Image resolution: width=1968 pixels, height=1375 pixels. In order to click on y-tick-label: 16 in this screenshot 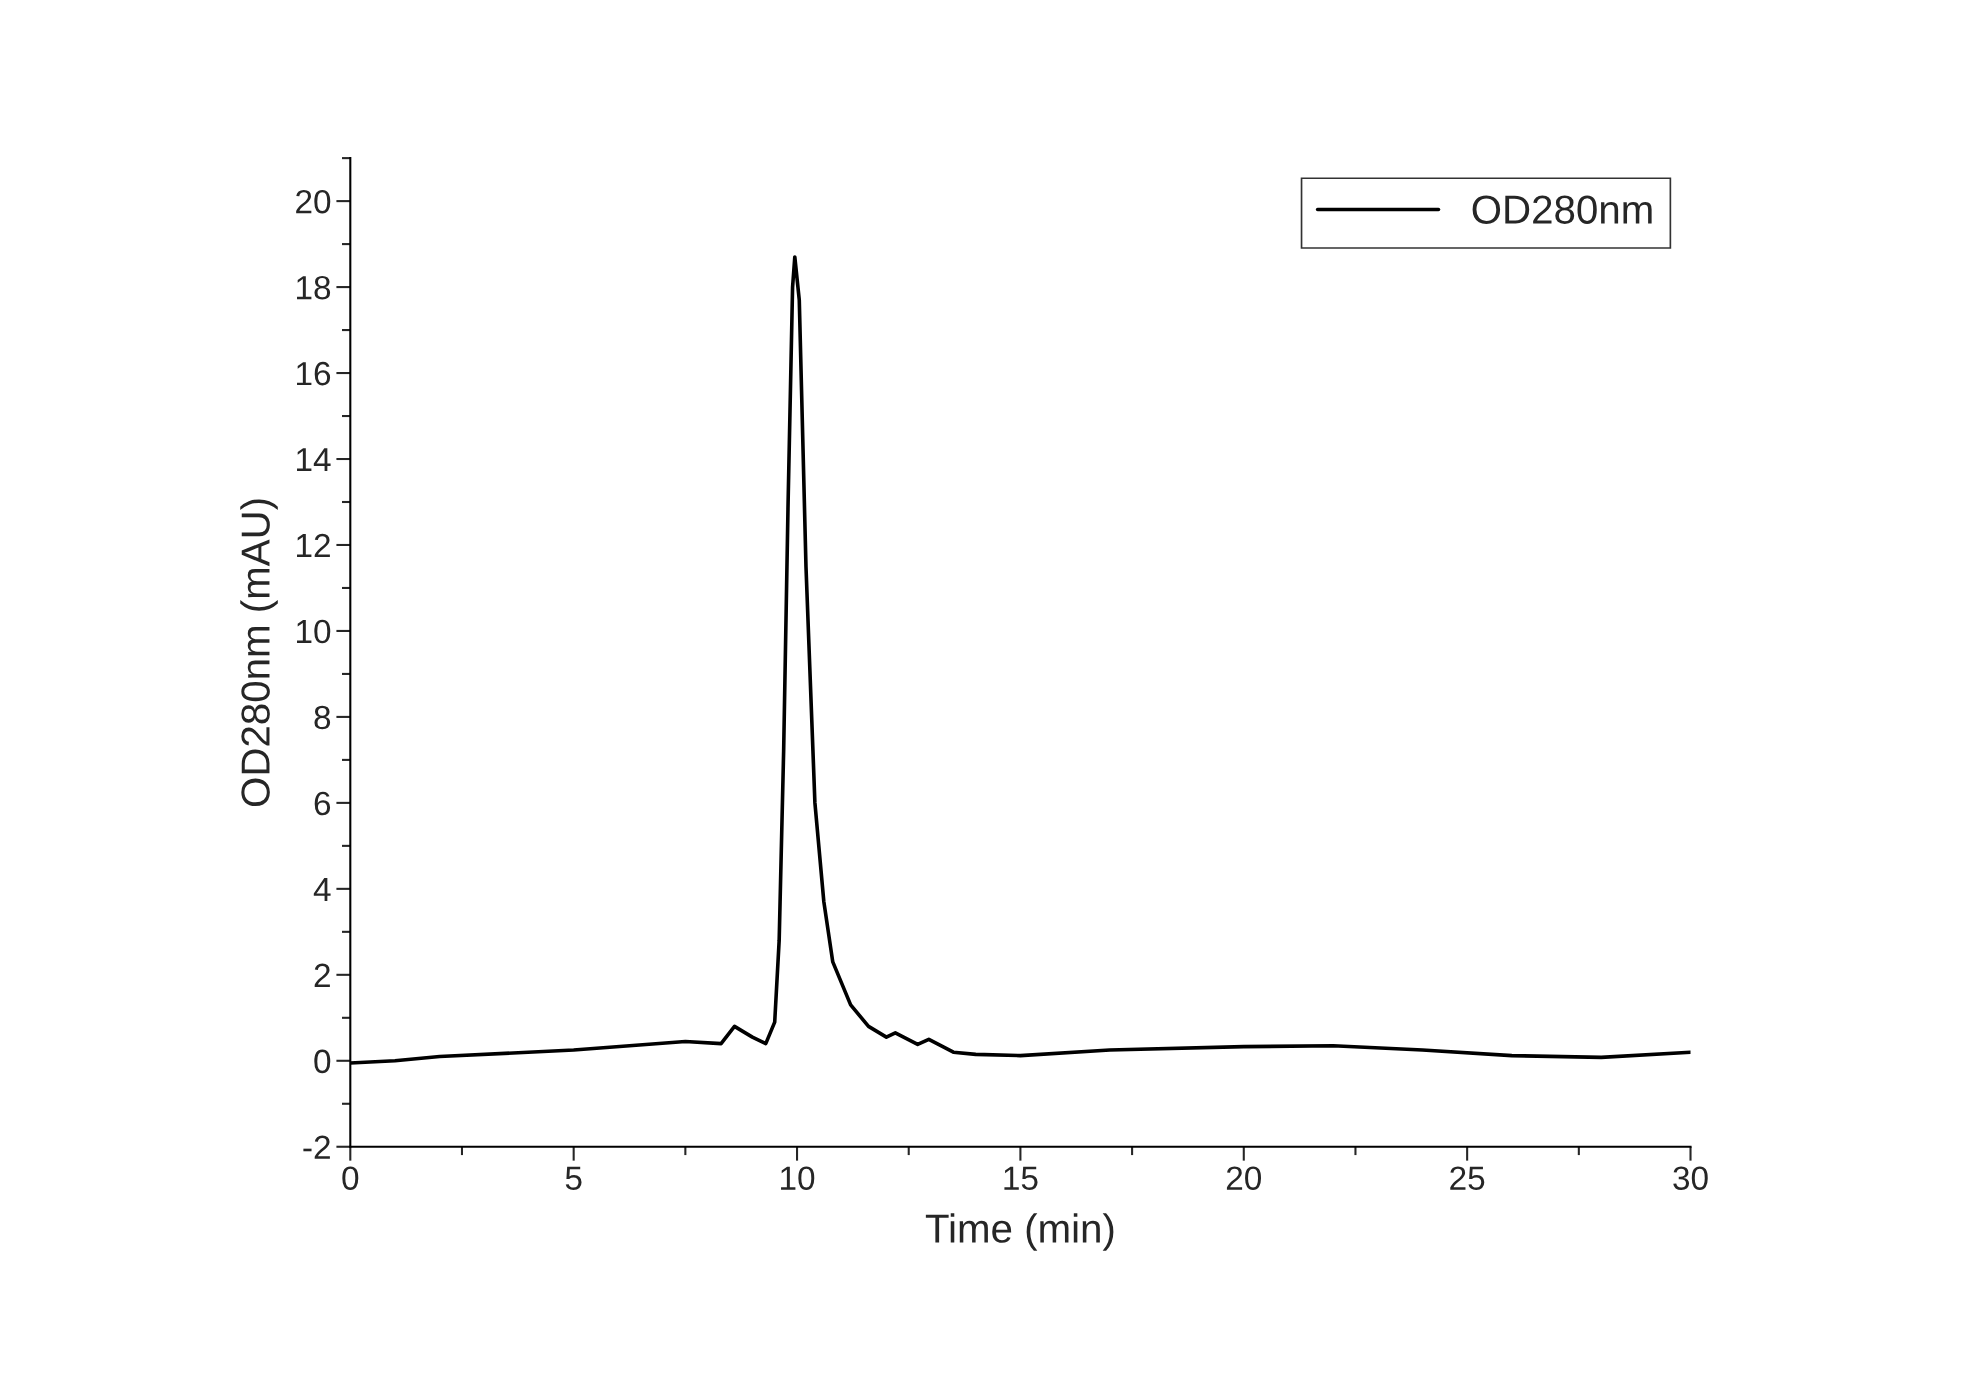, I will do `click(314, 373)`.